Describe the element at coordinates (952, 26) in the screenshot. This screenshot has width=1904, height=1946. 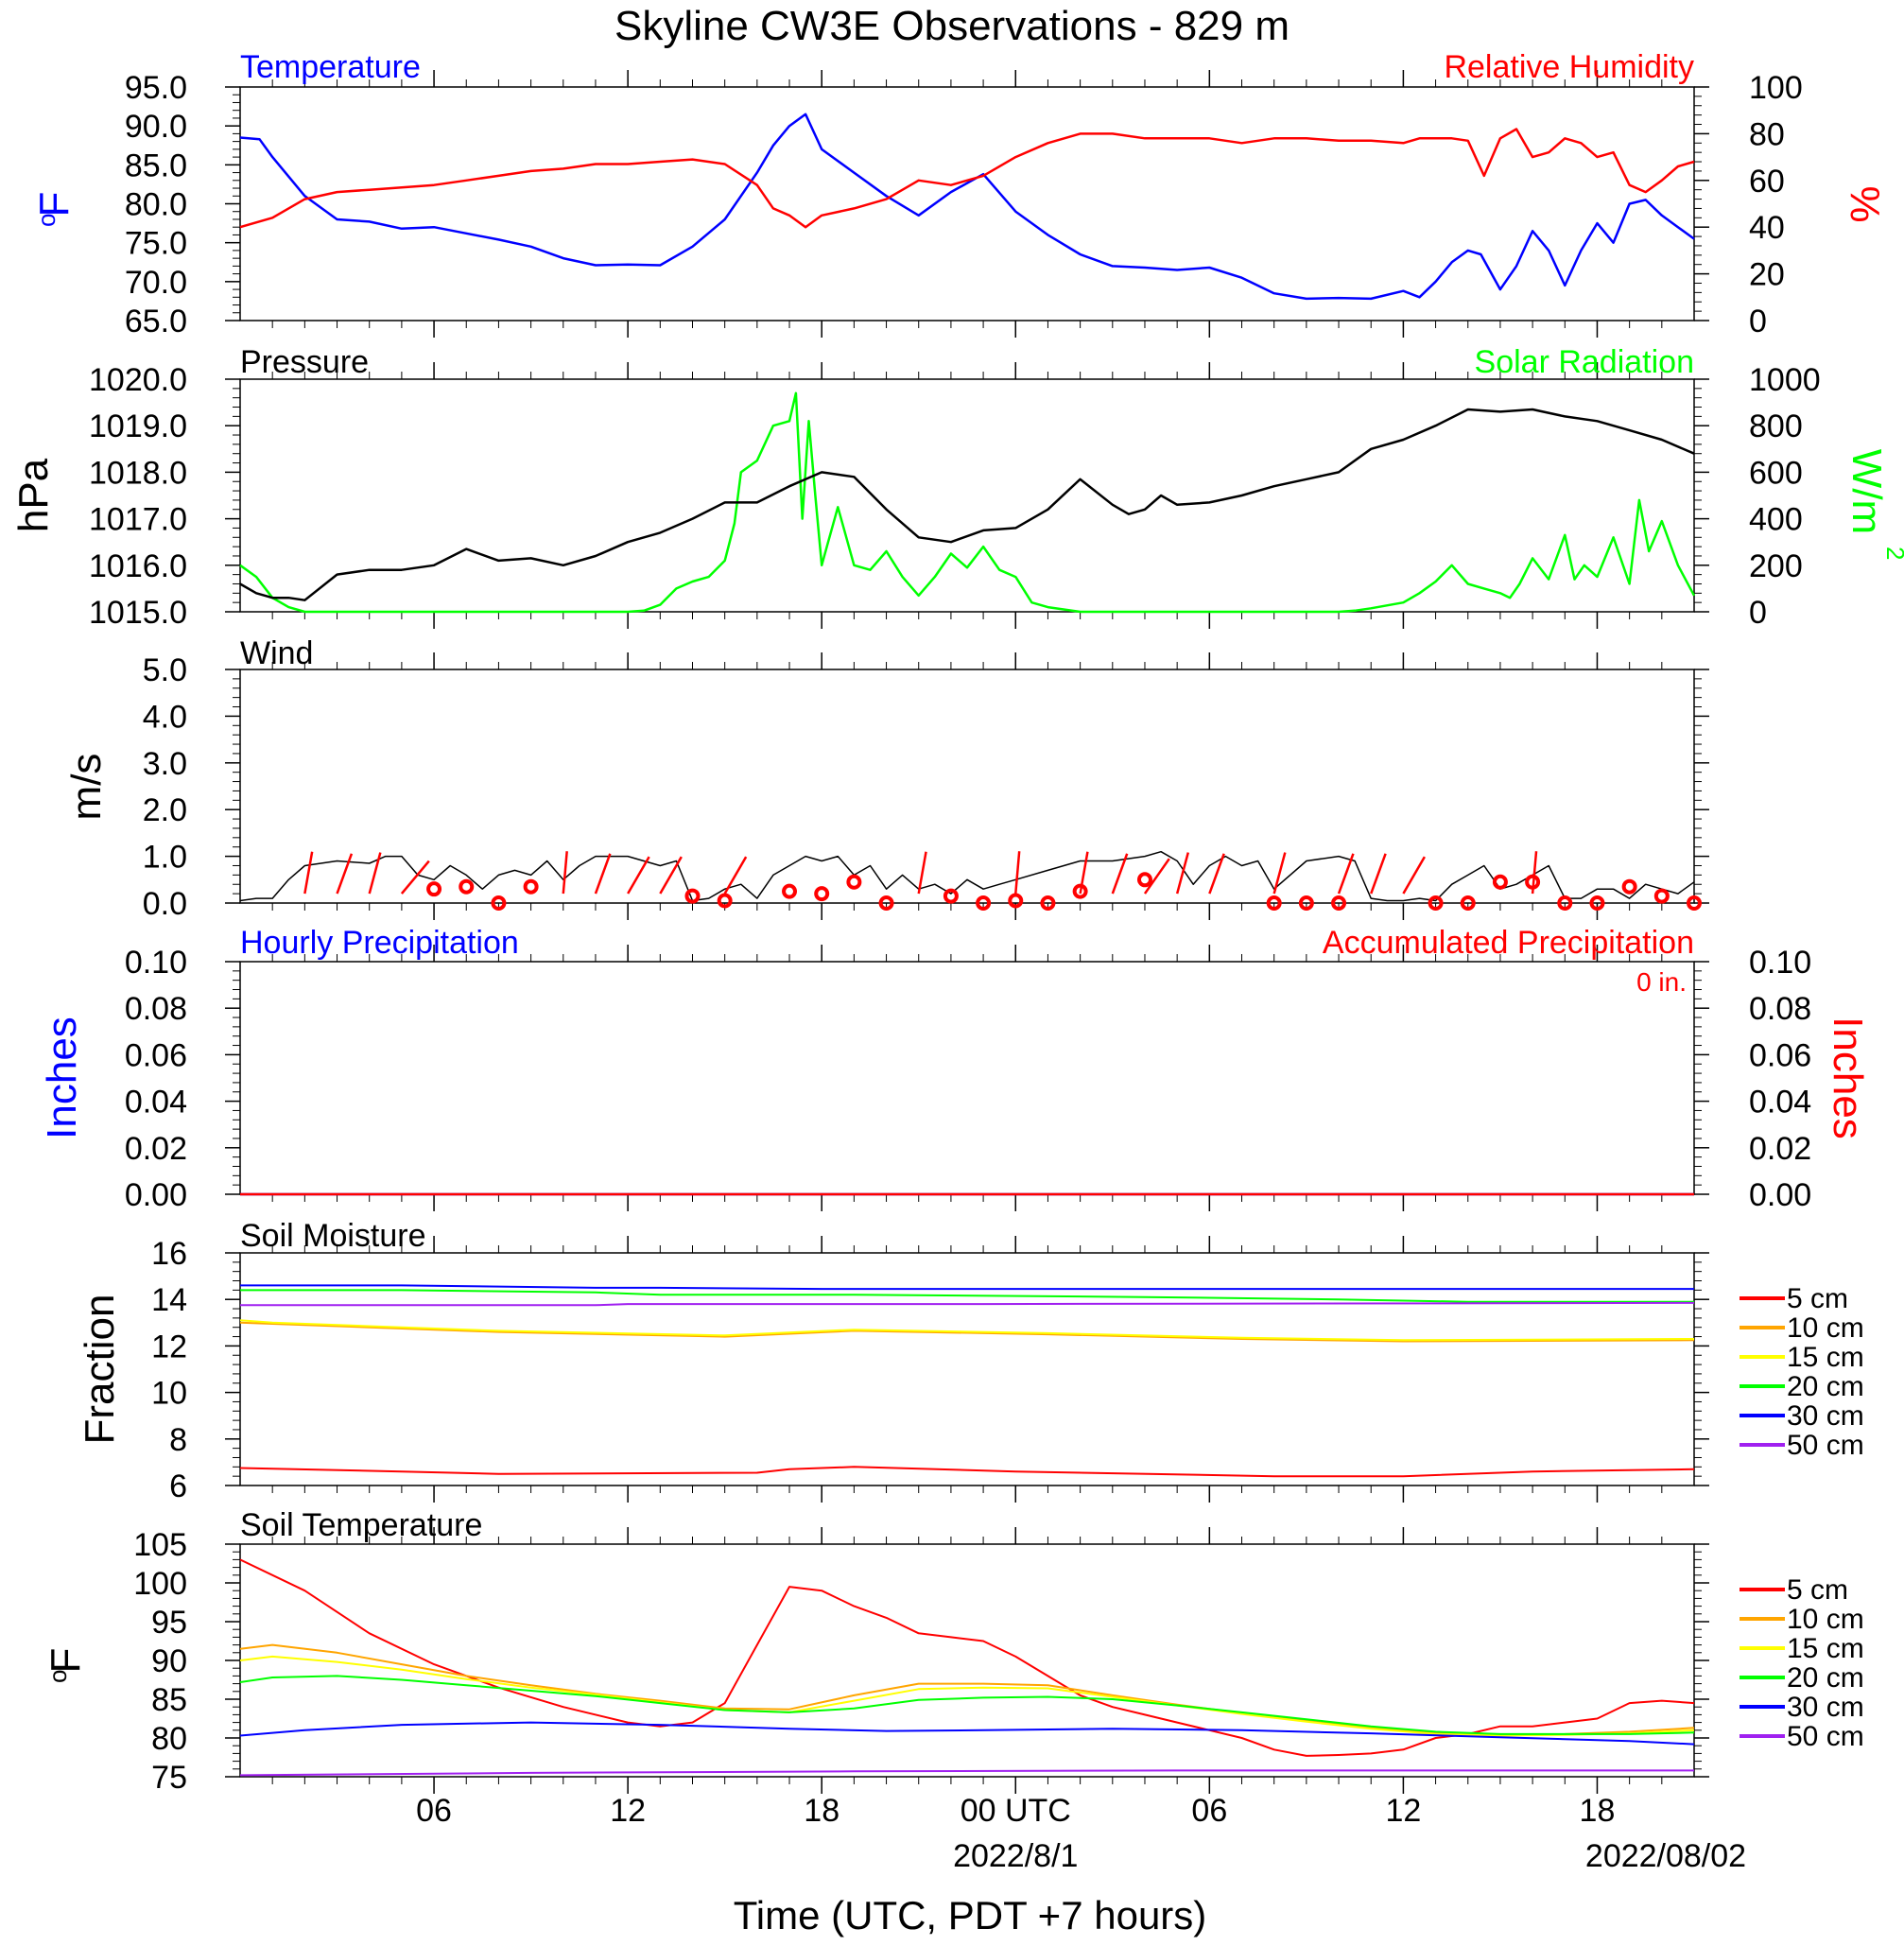
I see `chart-title: Skyline CW3E Observations - 829 m` at that location.